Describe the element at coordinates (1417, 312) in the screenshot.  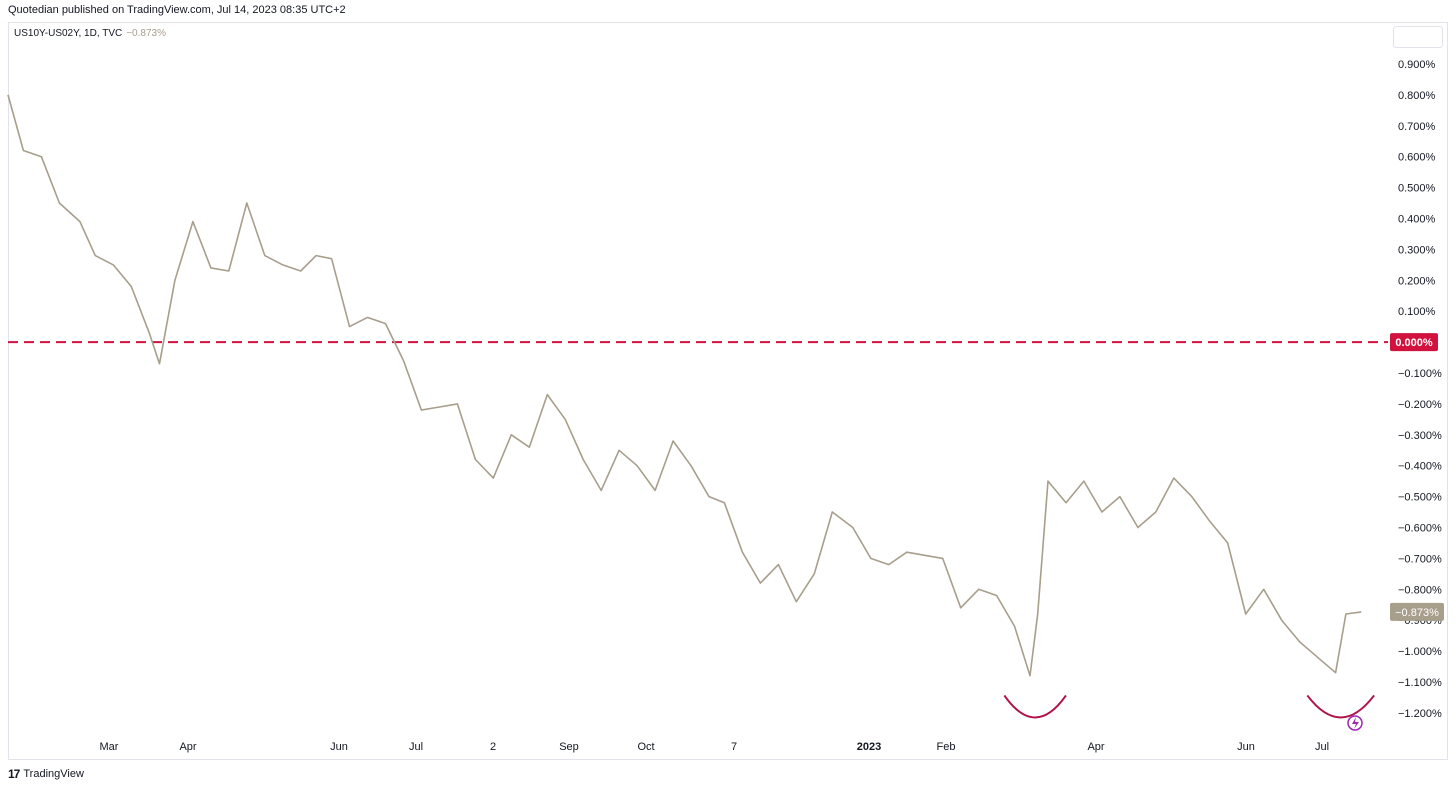
I see `y-tick-label: 0.100%` at that location.